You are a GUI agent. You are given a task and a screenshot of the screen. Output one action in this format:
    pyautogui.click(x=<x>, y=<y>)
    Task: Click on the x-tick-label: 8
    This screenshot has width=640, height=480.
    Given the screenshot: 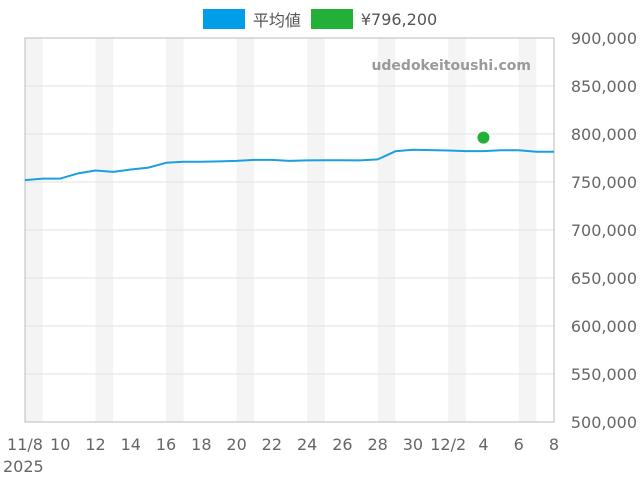 What is the action you would take?
    pyautogui.click(x=554, y=444)
    